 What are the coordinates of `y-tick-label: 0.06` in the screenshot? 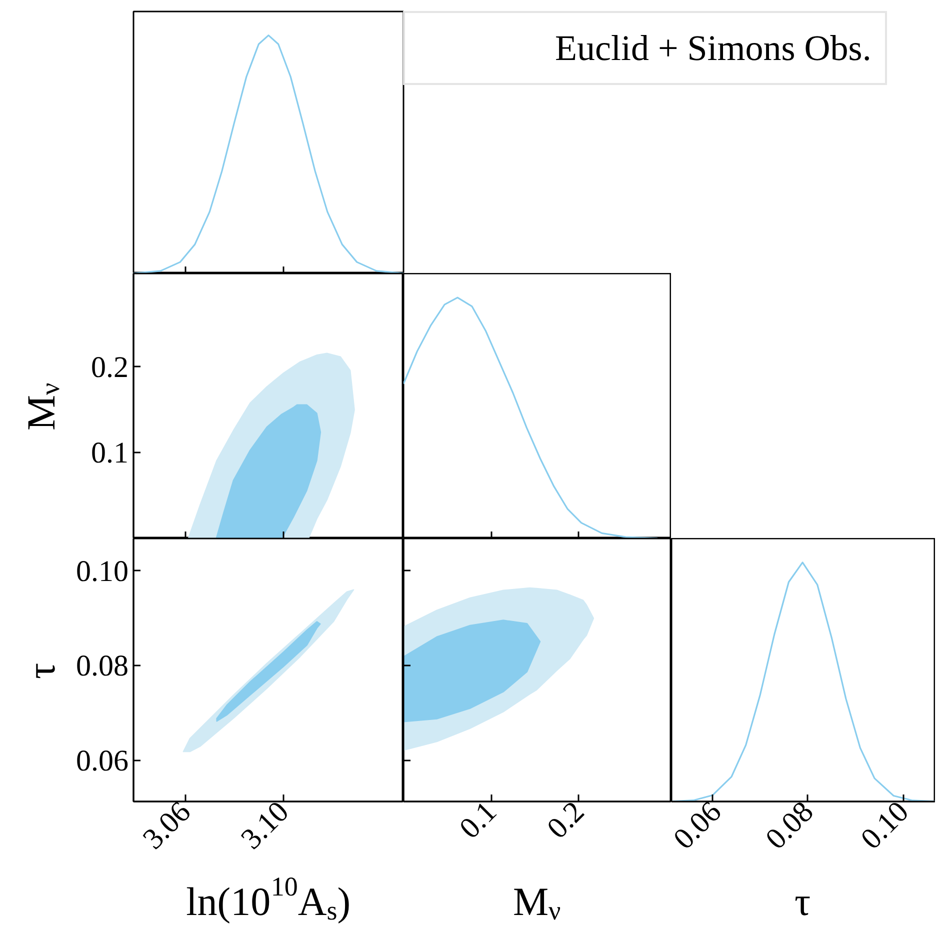 It's located at (102, 761).